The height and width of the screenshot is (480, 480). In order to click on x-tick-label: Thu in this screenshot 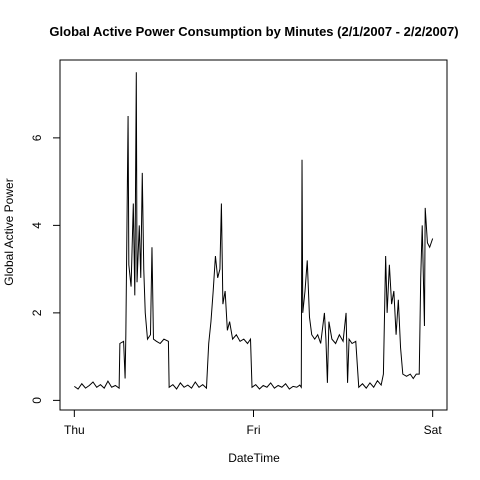, I will do `click(74, 430)`.